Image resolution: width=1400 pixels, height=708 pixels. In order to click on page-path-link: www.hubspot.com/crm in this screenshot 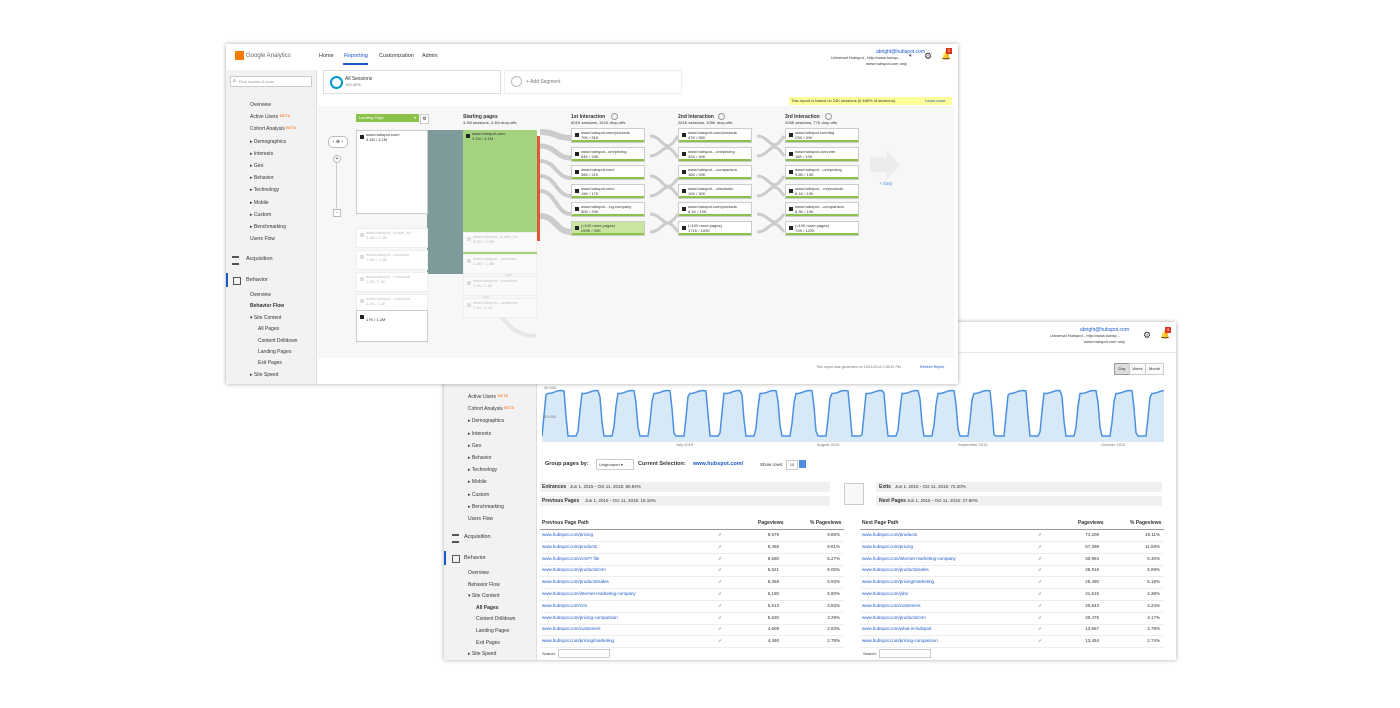, I will do `click(565, 605)`.